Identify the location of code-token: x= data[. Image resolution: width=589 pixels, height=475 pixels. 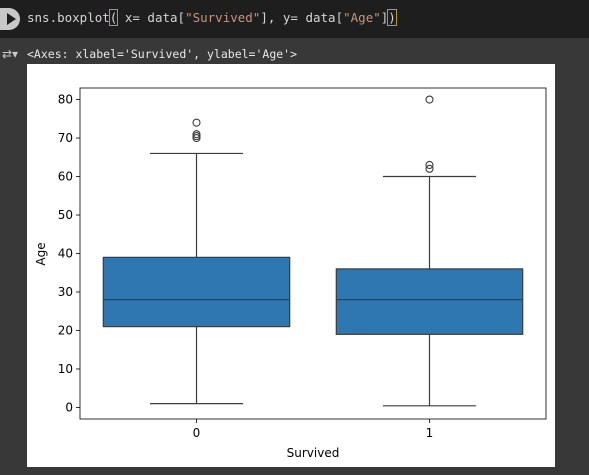
(151, 17).